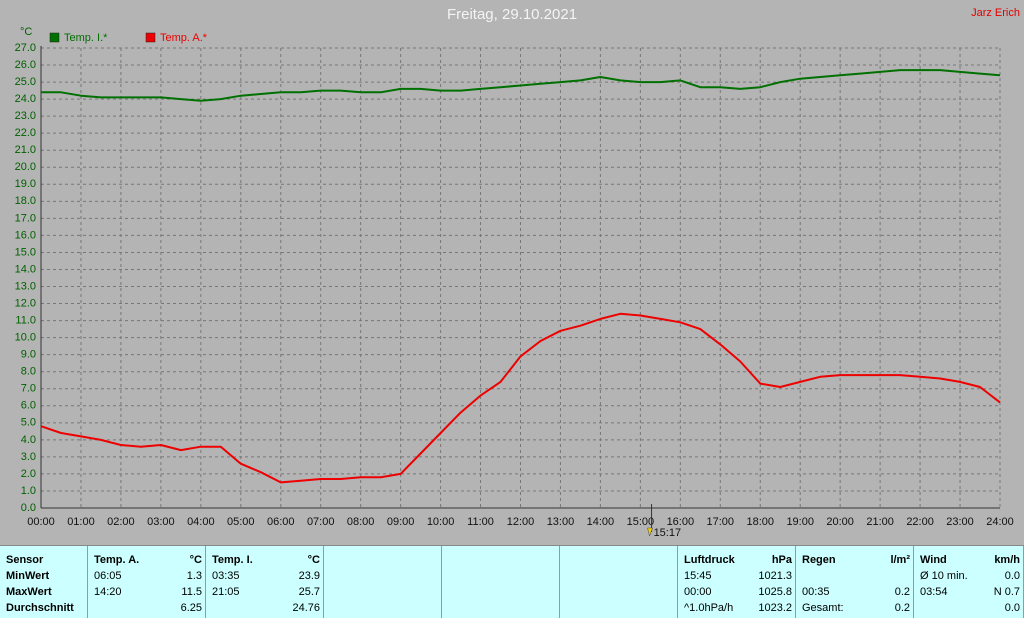 Image resolution: width=1024 pixels, height=618 pixels. What do you see at coordinates (161, 522) in the screenshot?
I see `x-tick-label: 03:00` at bounding box center [161, 522].